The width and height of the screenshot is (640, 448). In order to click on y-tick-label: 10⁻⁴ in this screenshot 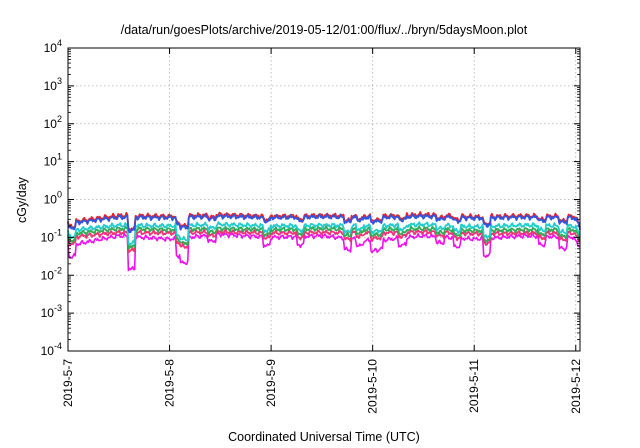, I will do `click(51, 349)`.